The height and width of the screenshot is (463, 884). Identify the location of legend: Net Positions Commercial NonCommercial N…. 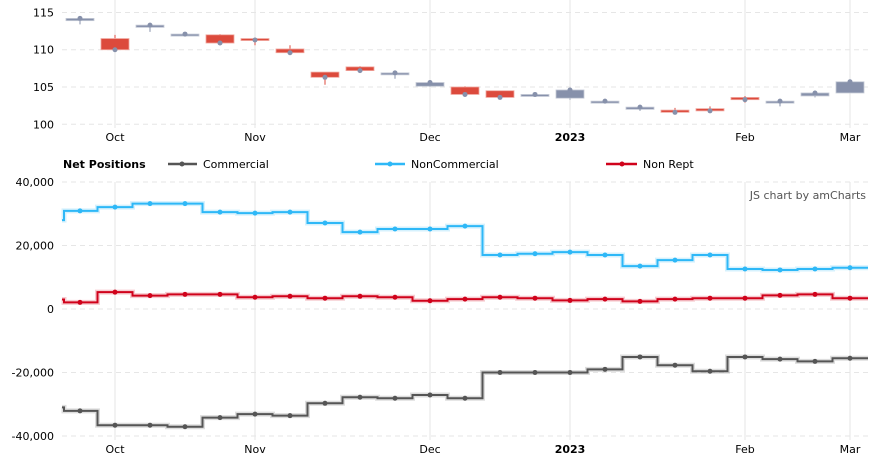
(378, 164).